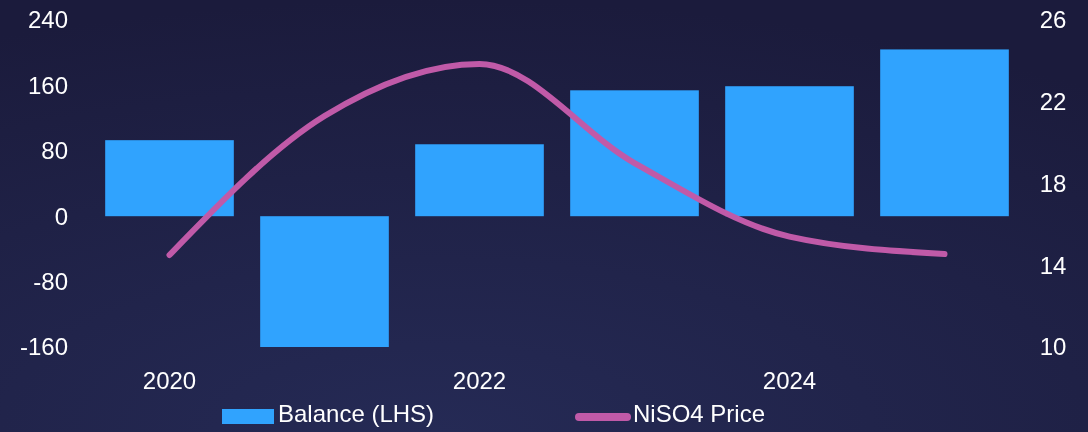 This screenshot has width=1088, height=432. I want to click on y-tick-label: 0, so click(61, 216).